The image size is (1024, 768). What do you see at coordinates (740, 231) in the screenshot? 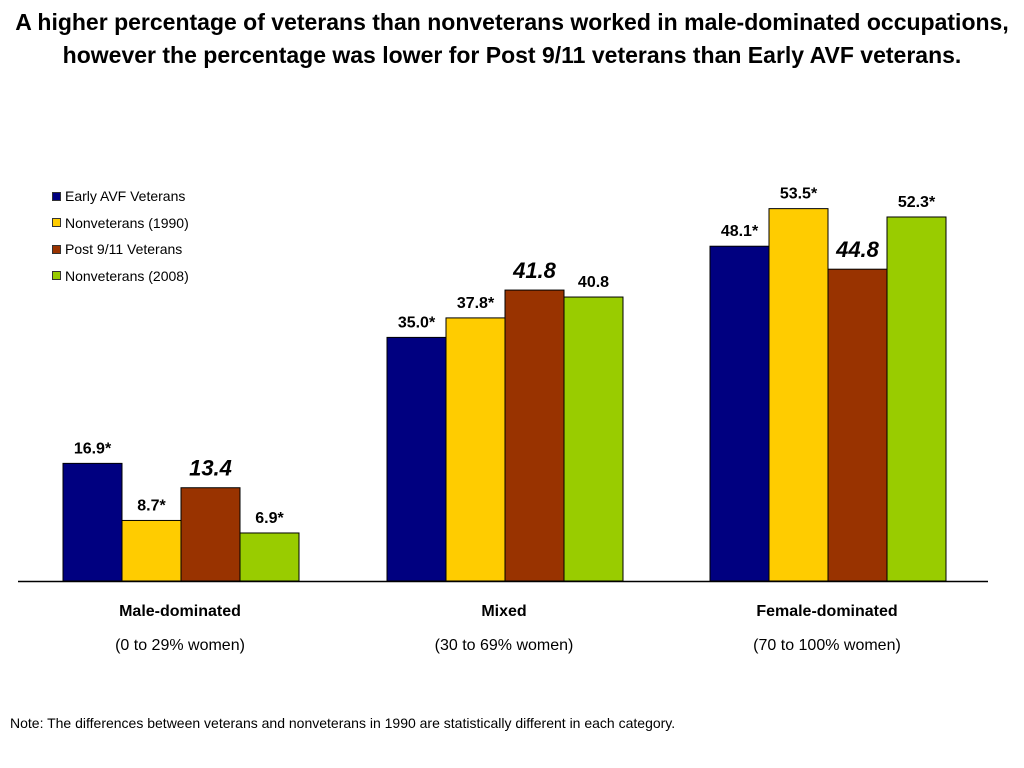
I see `data-label: 48.1*` at bounding box center [740, 231].